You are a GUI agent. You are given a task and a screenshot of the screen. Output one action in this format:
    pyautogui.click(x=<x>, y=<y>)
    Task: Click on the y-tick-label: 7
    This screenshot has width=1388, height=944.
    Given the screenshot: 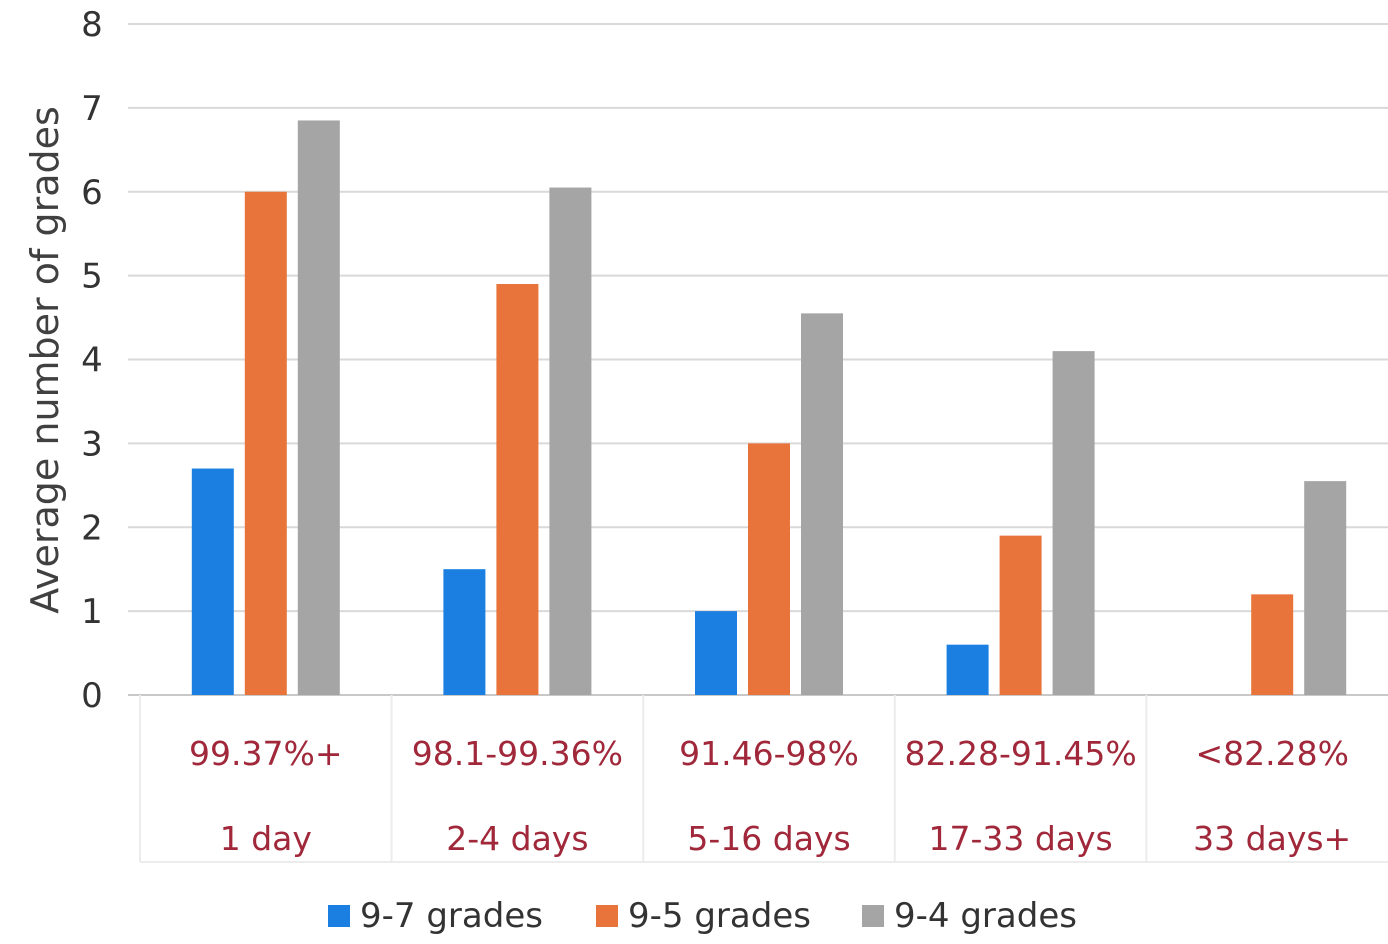 What is the action you would take?
    pyautogui.click(x=92, y=109)
    